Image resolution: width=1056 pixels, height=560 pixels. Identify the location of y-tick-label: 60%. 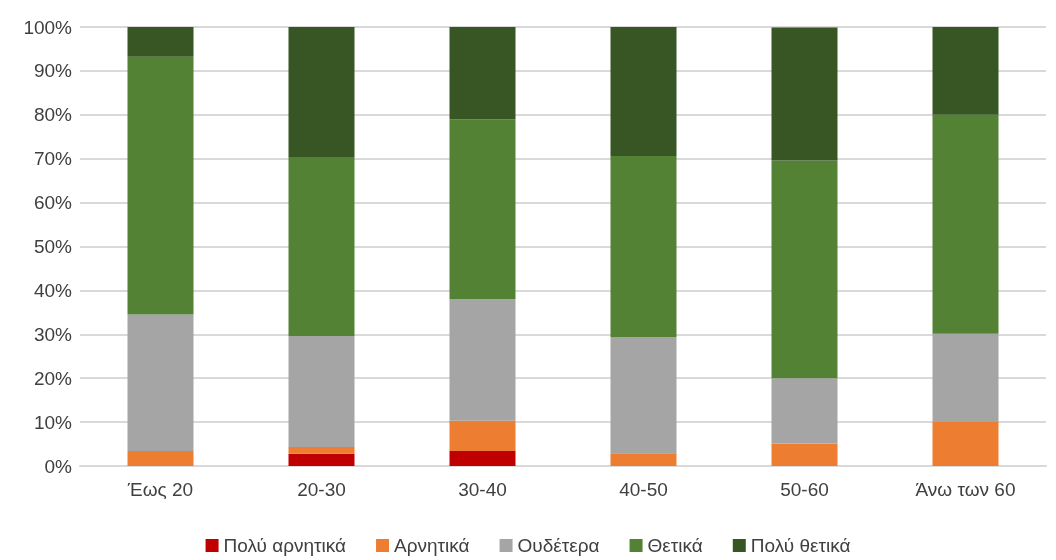
(53, 203).